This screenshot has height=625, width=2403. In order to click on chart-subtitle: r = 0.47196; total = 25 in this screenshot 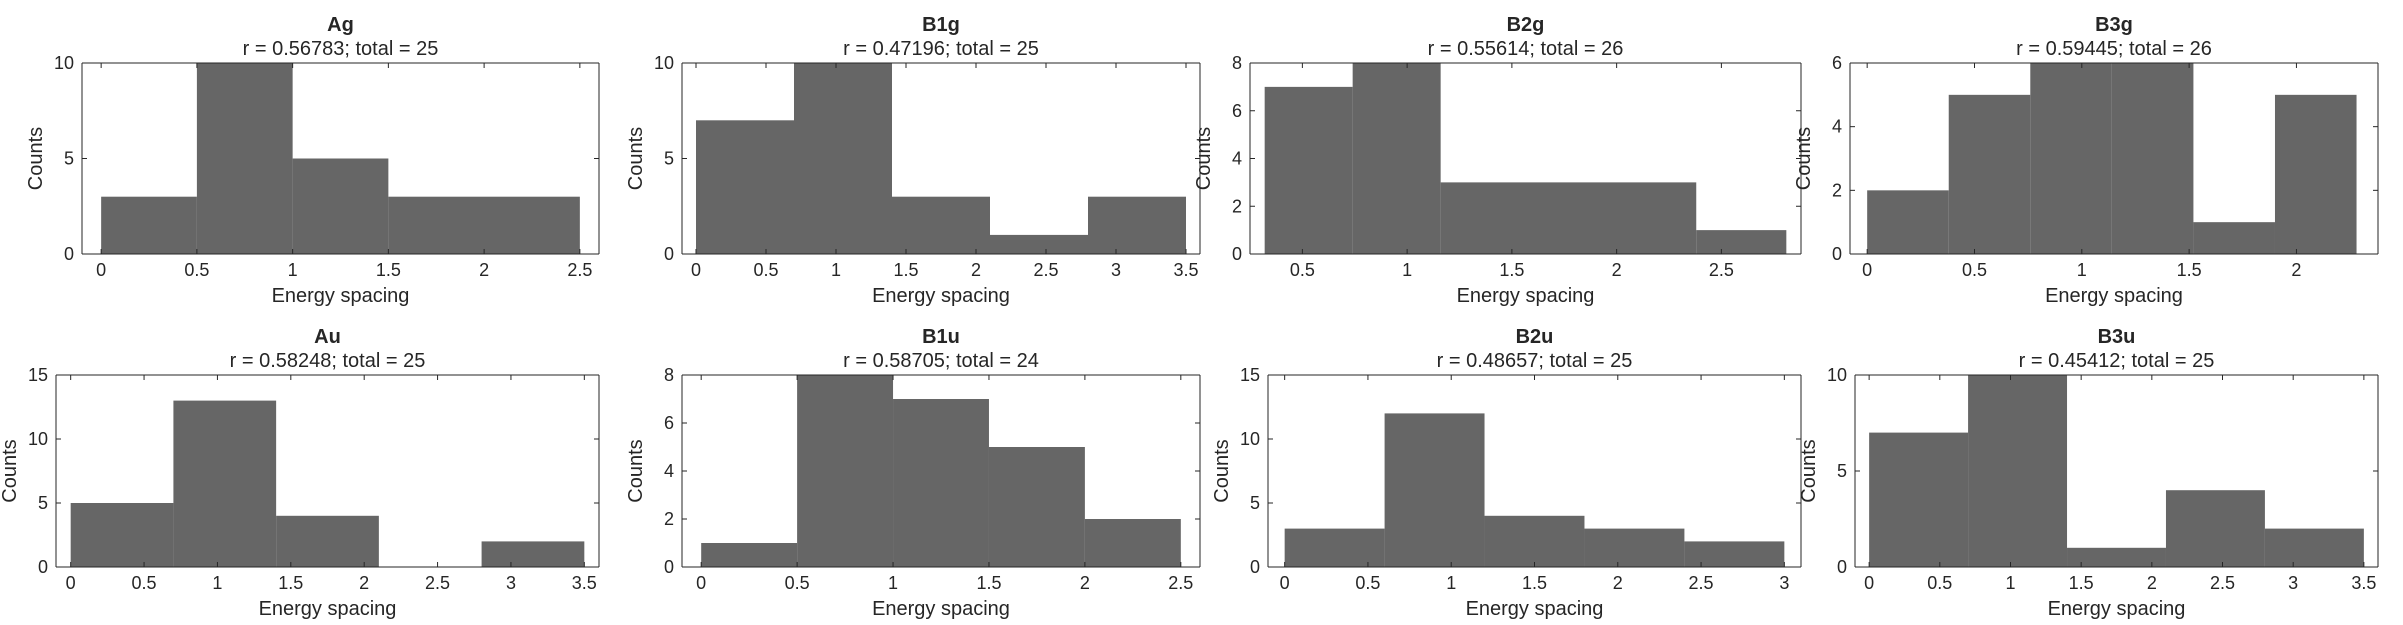, I will do `click(941, 49)`.